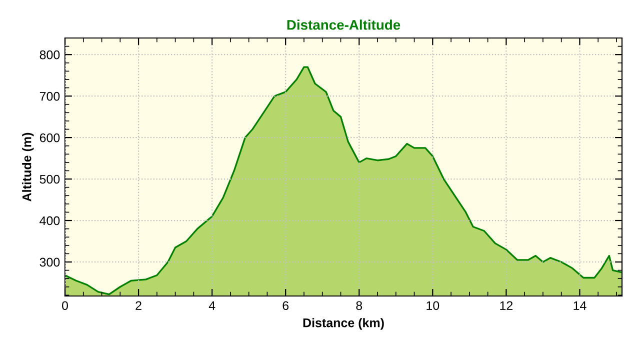  I want to click on y-tick-label: 800, so click(50, 55).